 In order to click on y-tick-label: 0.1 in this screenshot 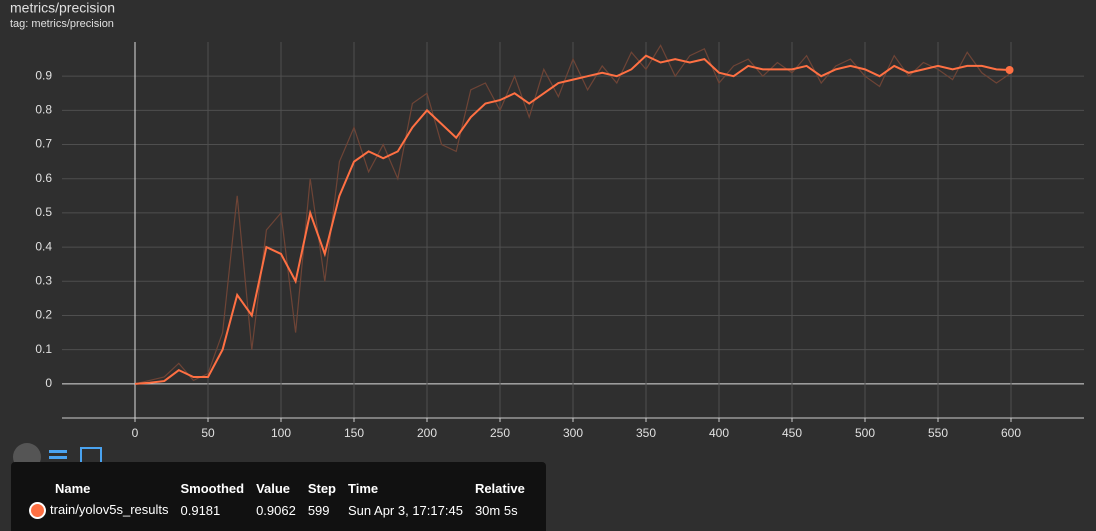, I will do `click(43, 349)`.